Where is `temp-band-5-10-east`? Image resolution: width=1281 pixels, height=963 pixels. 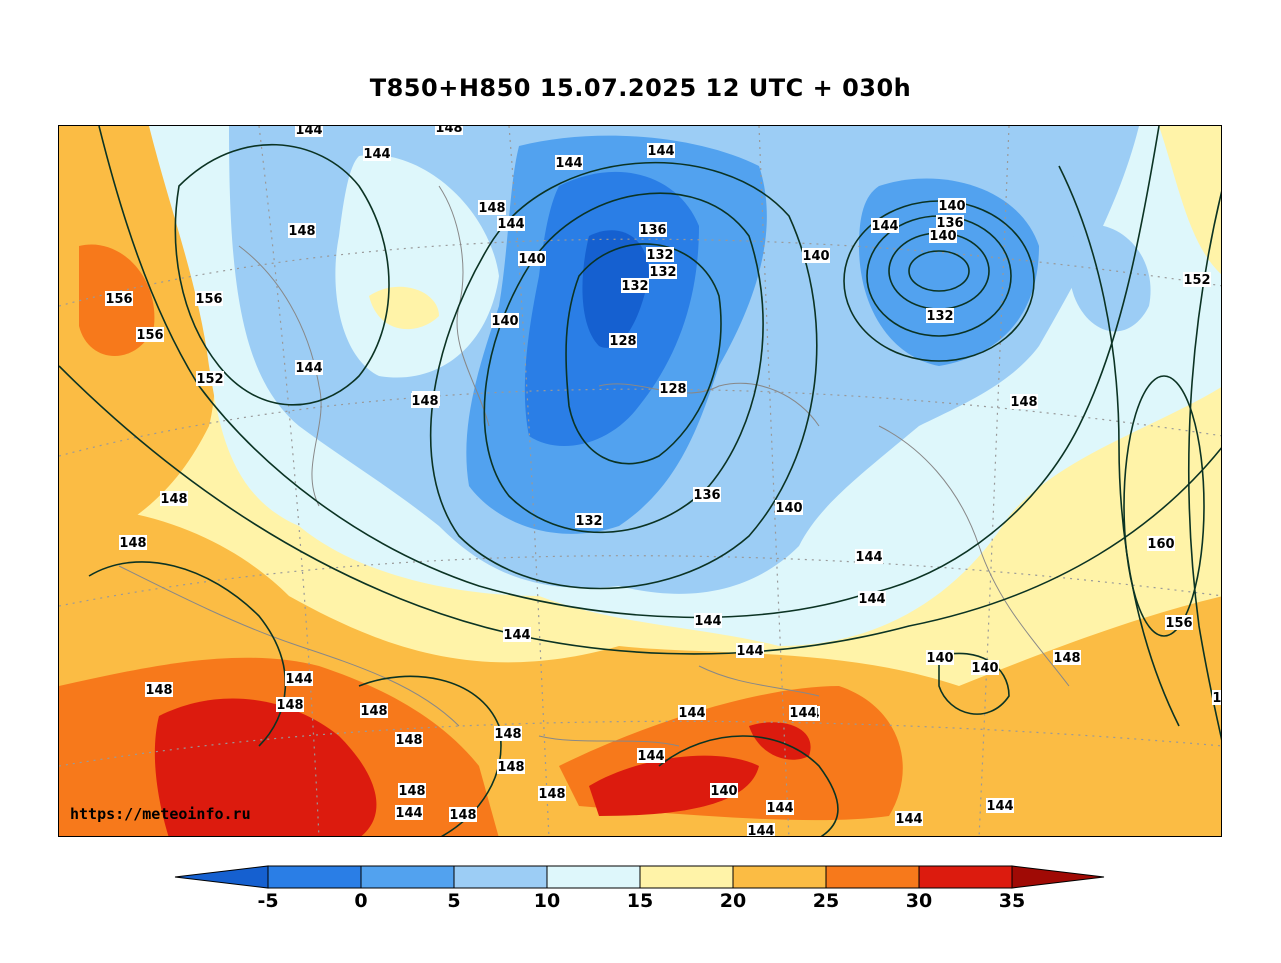 temp-band-5-10-east is located at coordinates (1109, 278).